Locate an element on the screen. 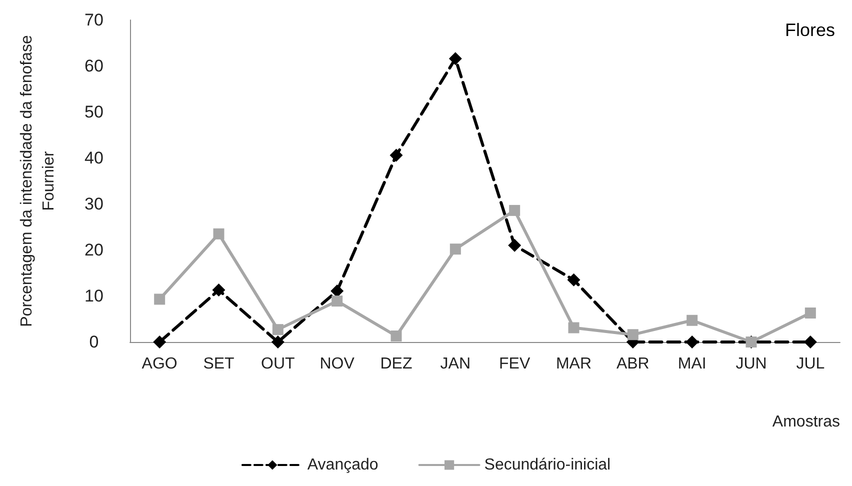 The width and height of the screenshot is (852, 486). x-tick-label: AGO is located at coordinates (160, 364).